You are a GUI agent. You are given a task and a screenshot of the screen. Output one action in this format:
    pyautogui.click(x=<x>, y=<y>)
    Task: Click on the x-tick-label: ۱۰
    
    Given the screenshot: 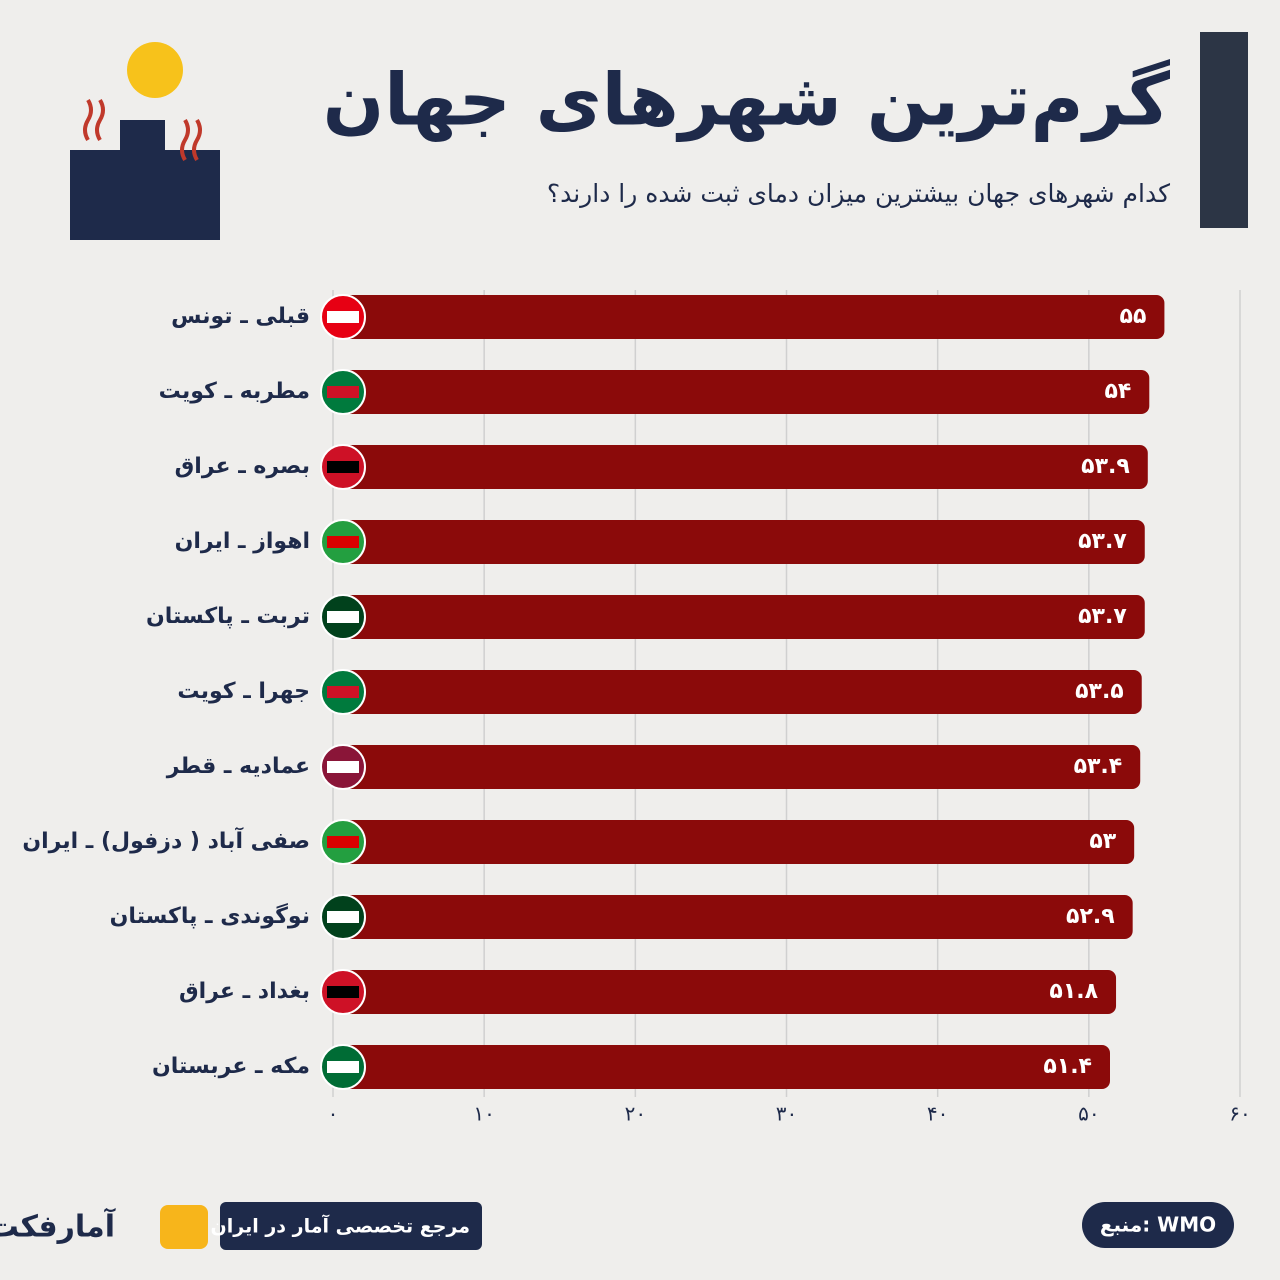 What is the action you would take?
    pyautogui.click(x=483, y=1114)
    